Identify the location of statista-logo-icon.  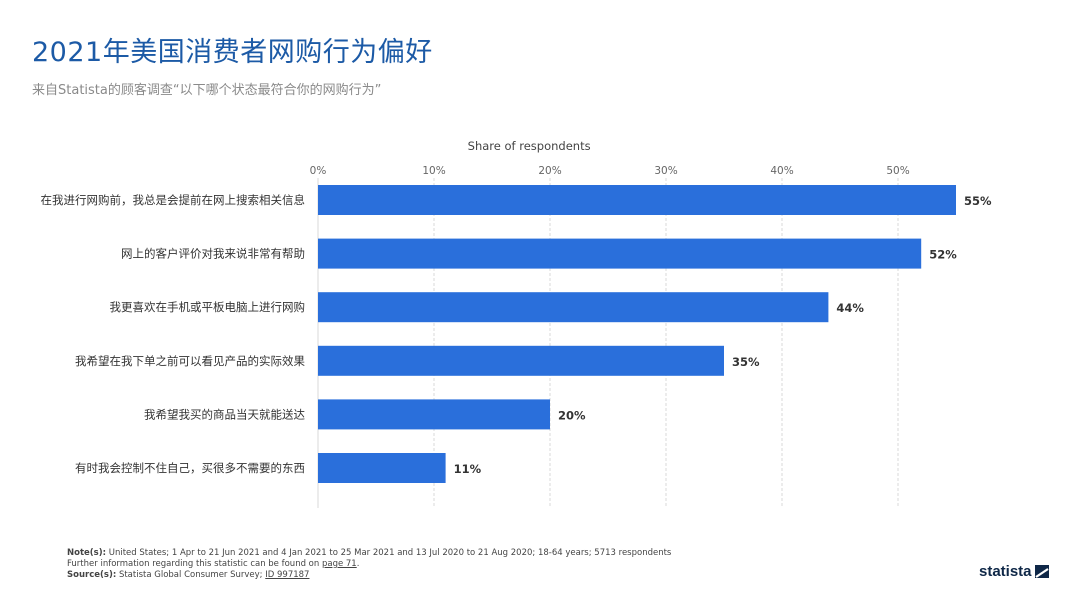
(1041, 571).